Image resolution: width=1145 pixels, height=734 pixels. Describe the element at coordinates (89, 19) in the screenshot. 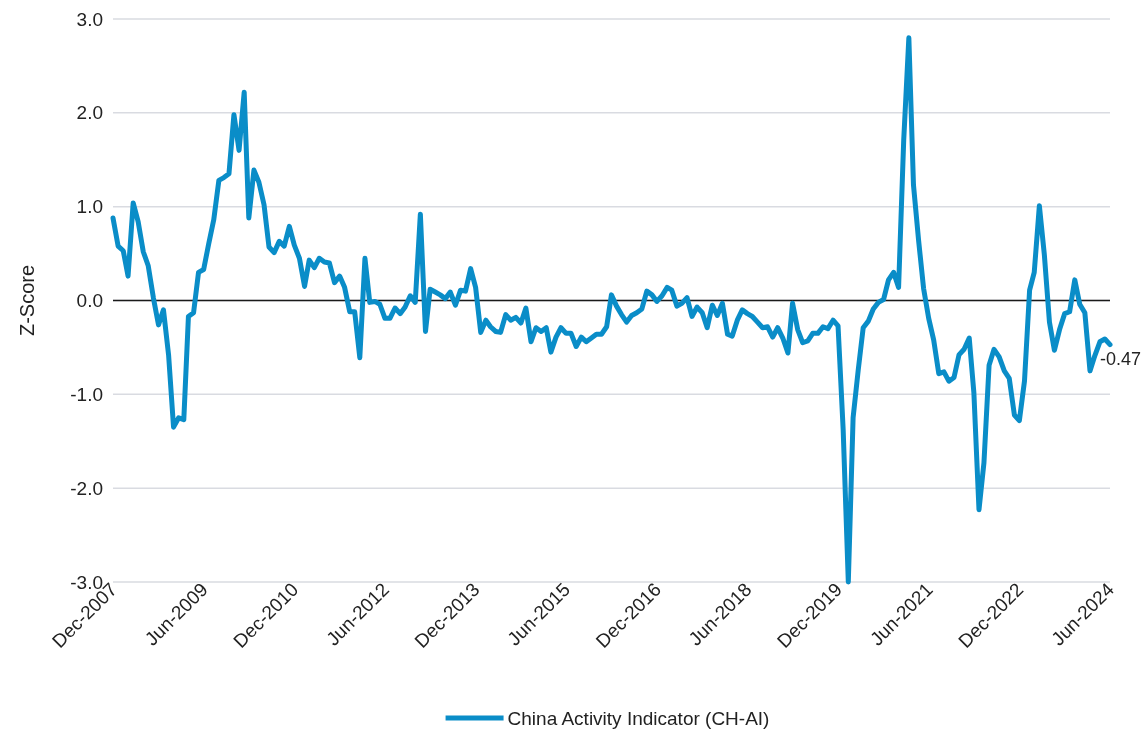

I see `y-tick-label: 3.0` at that location.